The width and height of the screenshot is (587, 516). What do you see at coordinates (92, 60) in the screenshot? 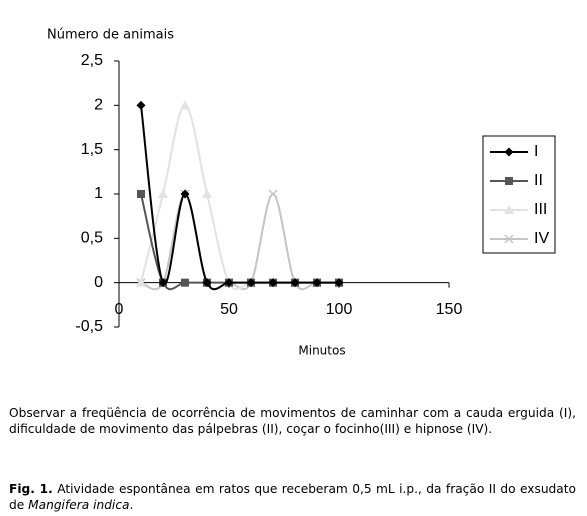
I see `y-tick-label: 2,5` at bounding box center [92, 60].